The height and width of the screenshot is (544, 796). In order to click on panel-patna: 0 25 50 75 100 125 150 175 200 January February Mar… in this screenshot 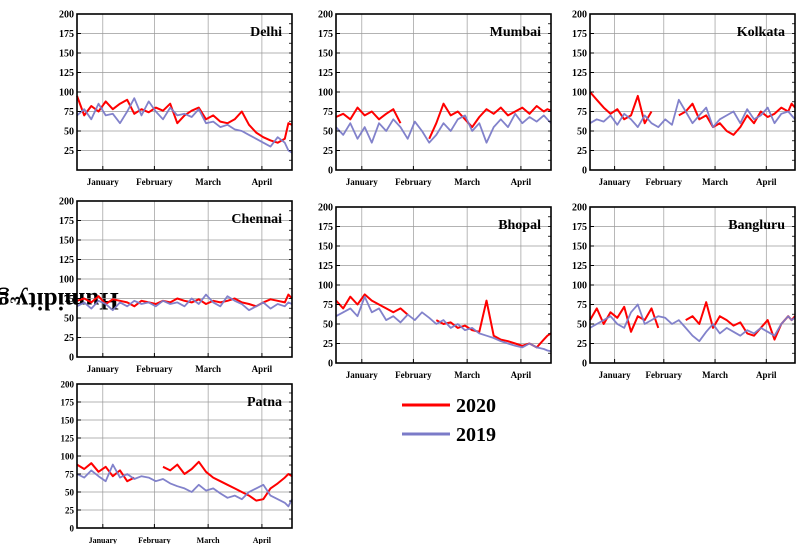, I will do `click(177, 462)`.